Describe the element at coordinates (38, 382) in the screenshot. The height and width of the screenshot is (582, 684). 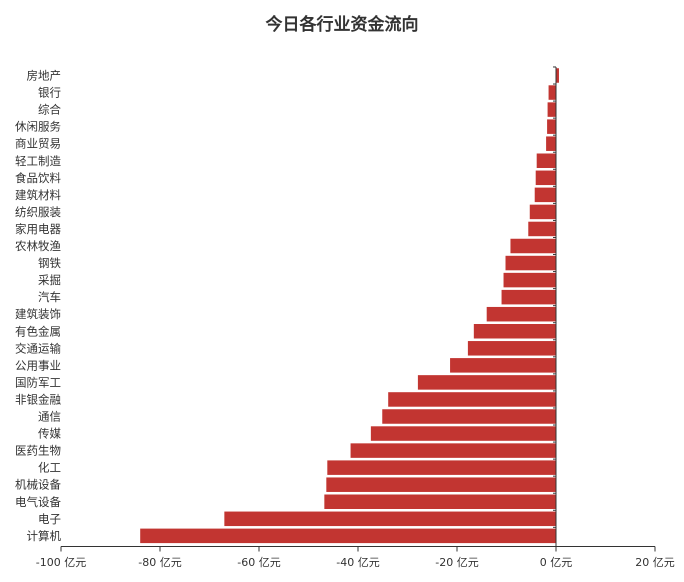
I see `category-label: 国防军工` at that location.